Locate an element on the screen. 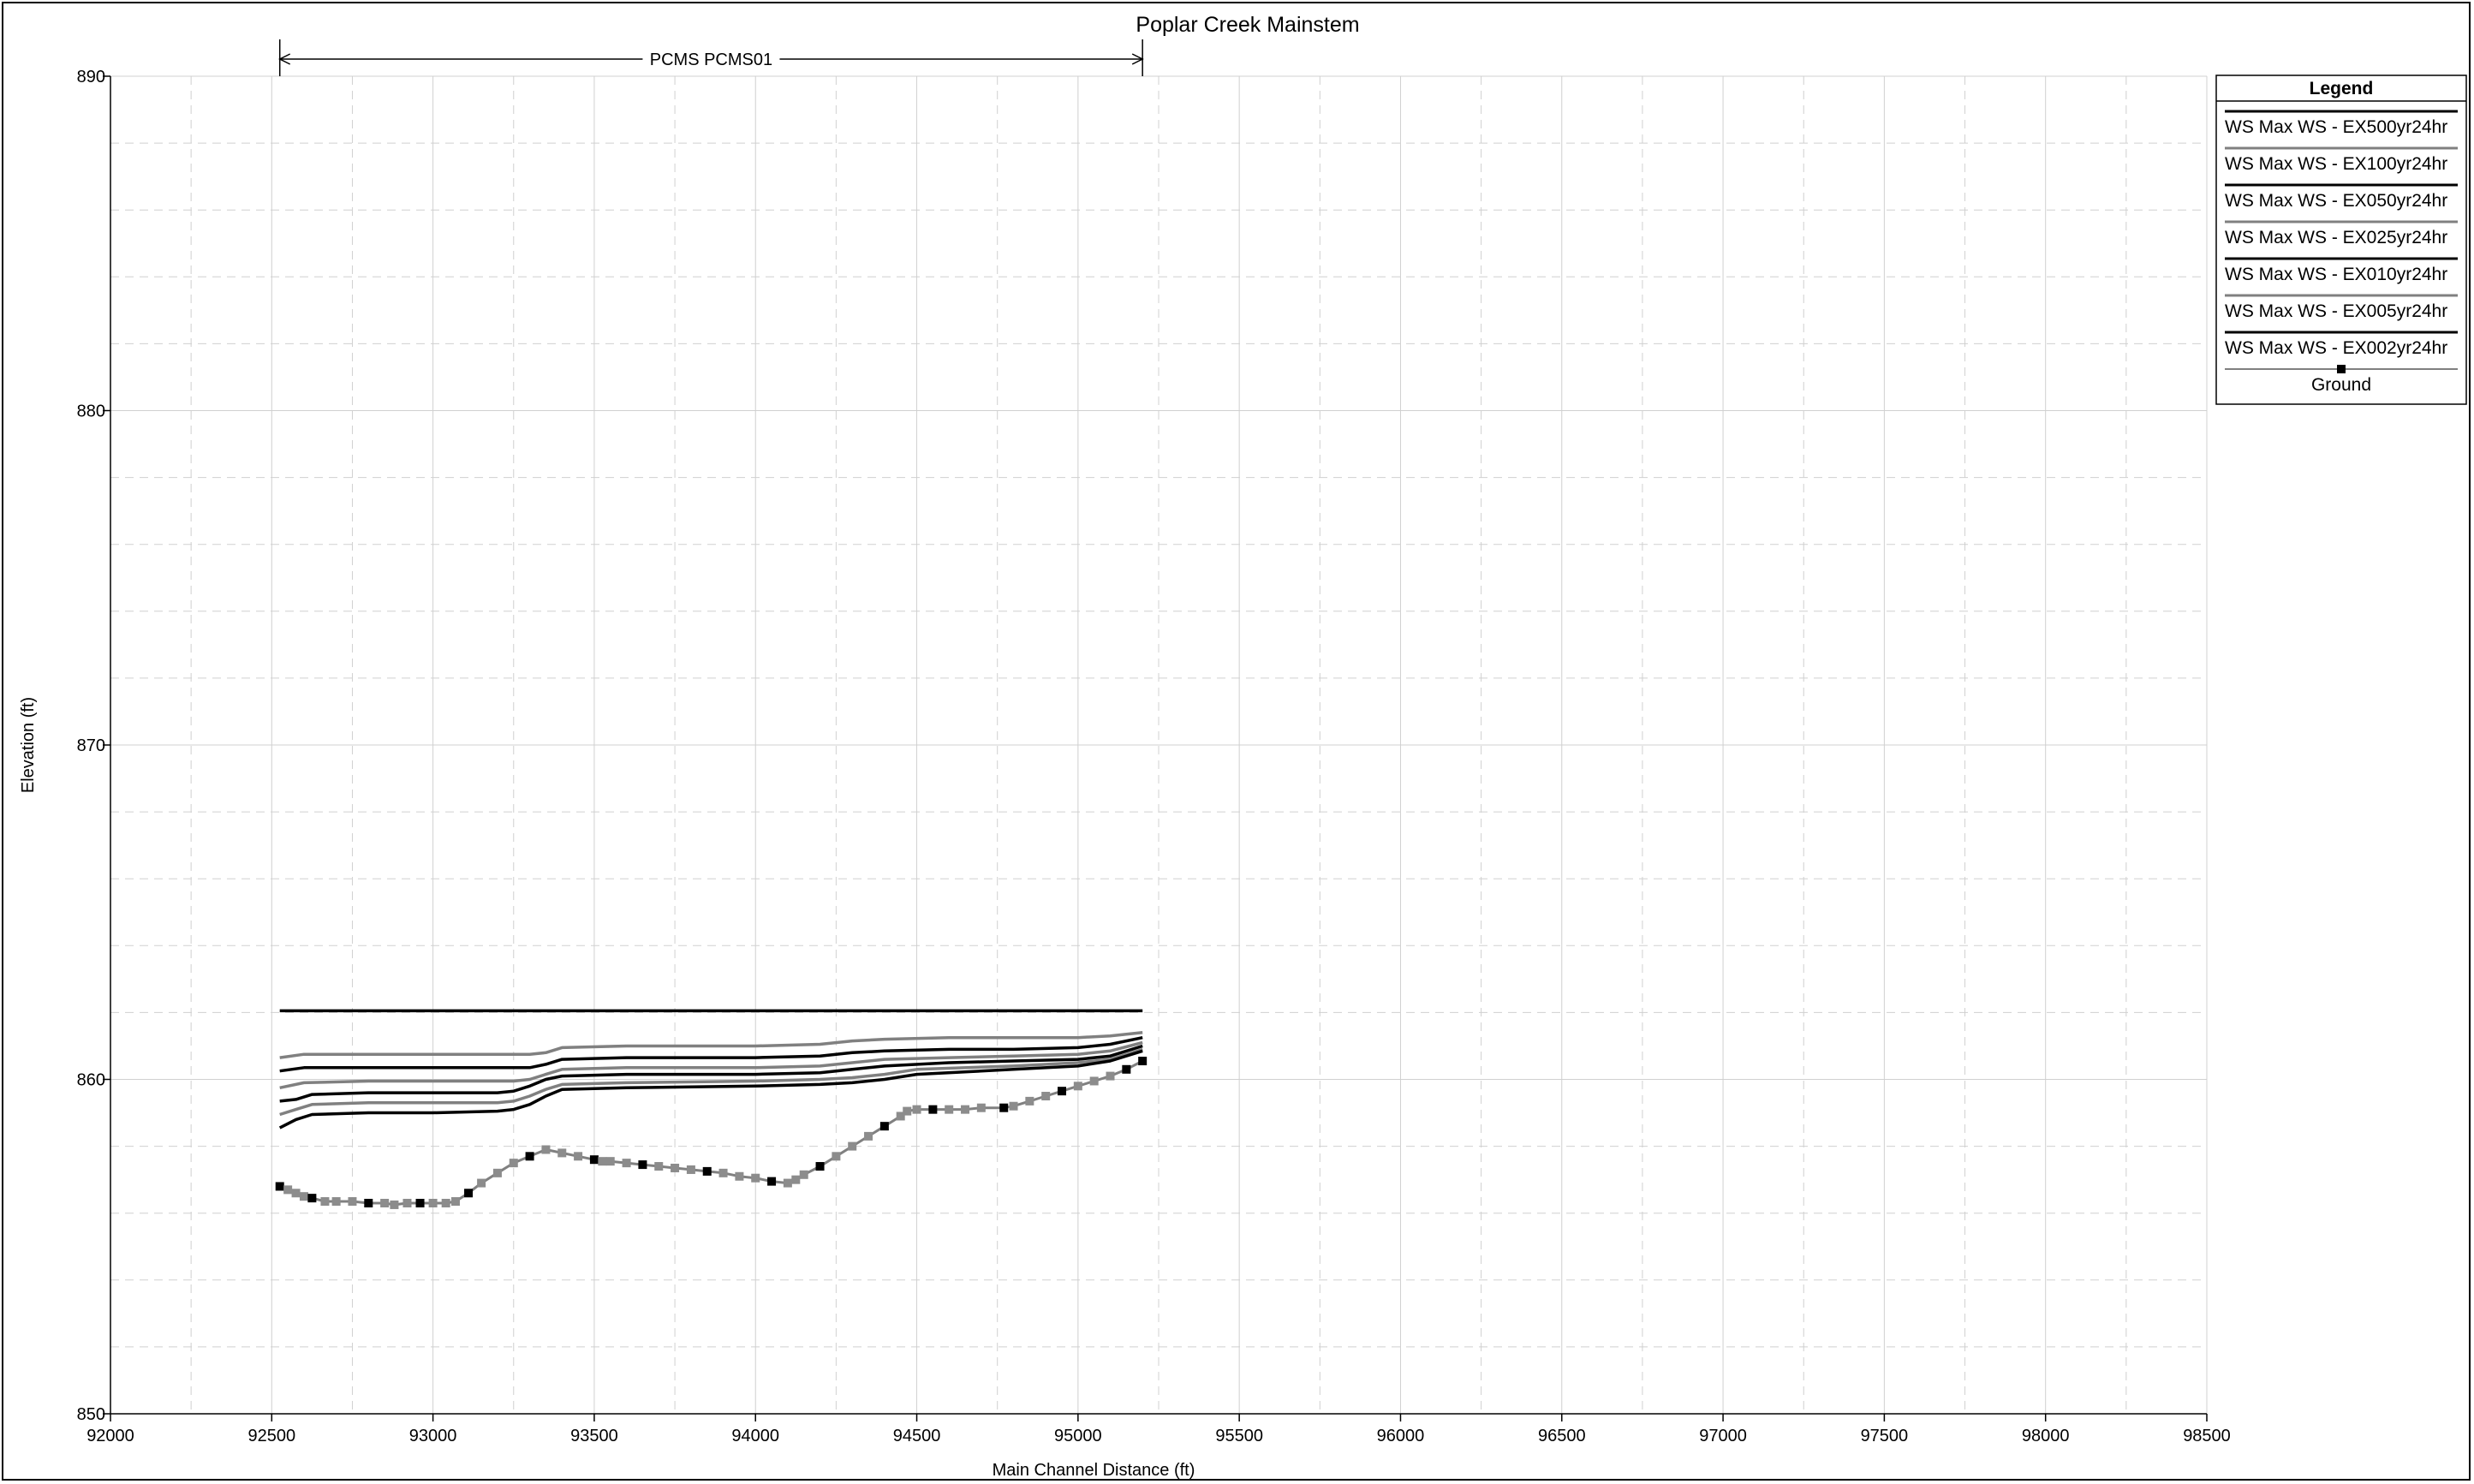 Image resolution: width=2474 pixels, height=1484 pixels. y-tick-label: 880 is located at coordinates (91, 412).